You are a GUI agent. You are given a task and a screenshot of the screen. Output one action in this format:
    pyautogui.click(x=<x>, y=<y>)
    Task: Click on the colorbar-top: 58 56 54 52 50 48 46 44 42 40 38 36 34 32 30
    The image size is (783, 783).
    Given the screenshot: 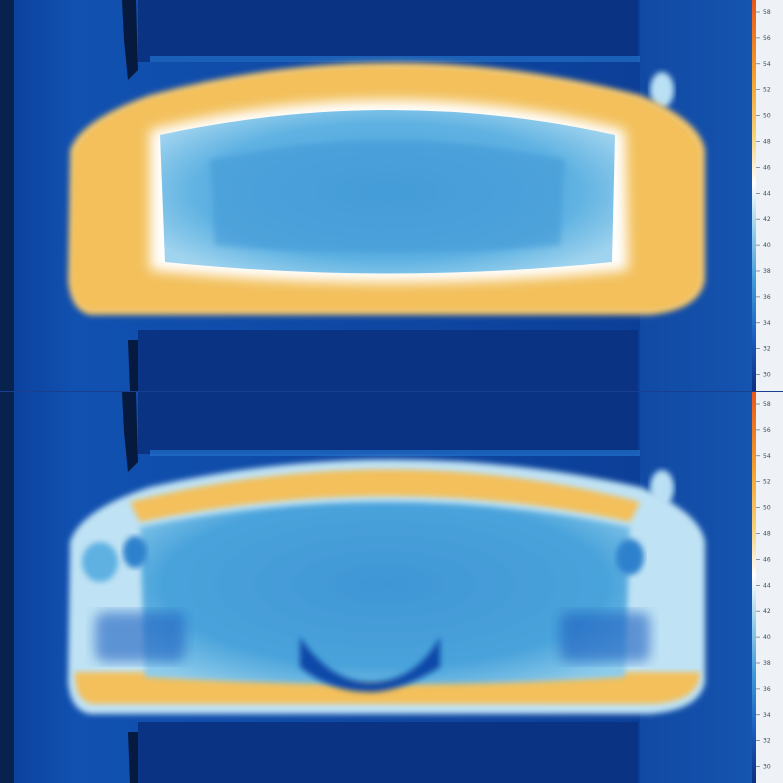 What is the action you would take?
    pyautogui.click(x=767, y=195)
    